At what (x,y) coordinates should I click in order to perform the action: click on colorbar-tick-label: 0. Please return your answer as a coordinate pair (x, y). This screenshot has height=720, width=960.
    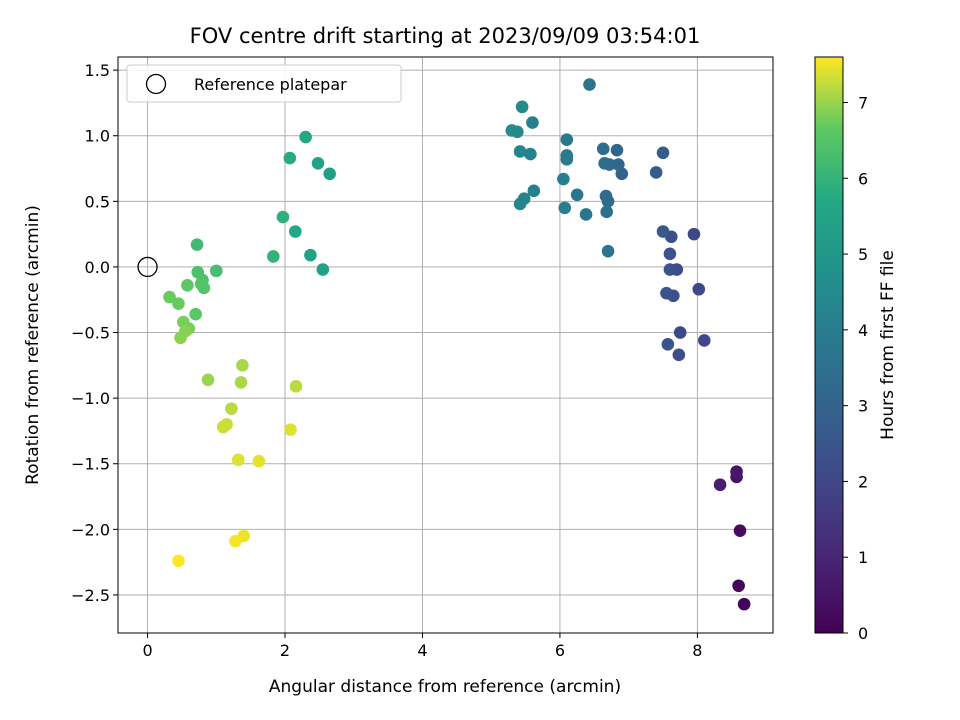
    Looking at the image, I should click on (863, 633).